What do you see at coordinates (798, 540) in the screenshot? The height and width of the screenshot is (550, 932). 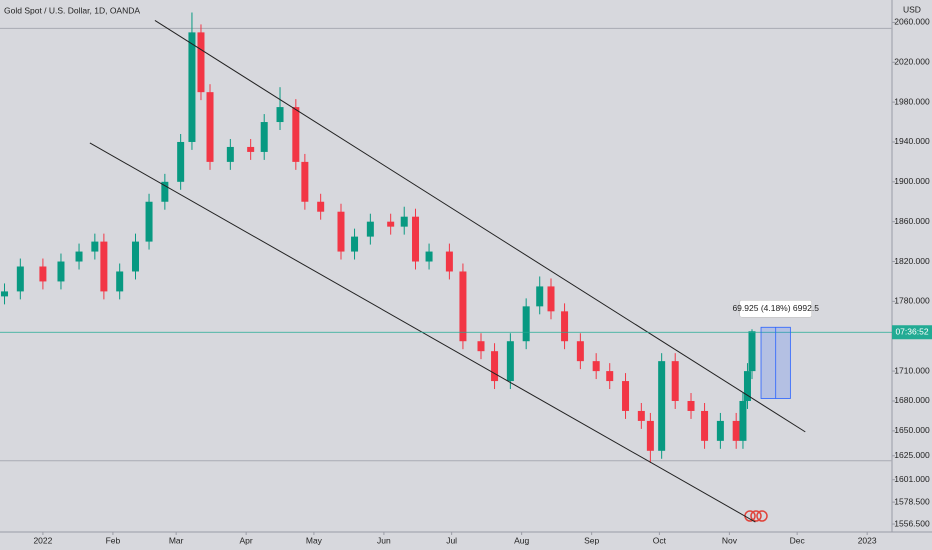 I see `x-tick-label: Dec` at bounding box center [798, 540].